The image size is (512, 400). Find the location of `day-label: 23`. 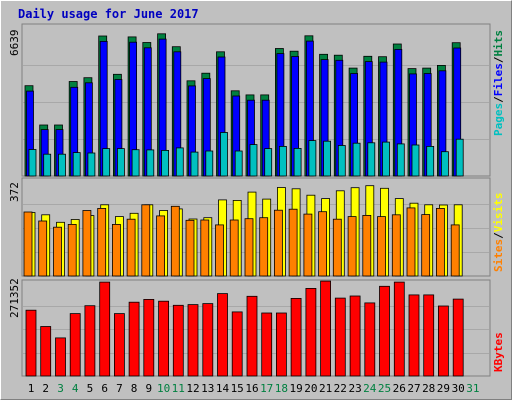

day-label: 23 is located at coordinates (354, 388).